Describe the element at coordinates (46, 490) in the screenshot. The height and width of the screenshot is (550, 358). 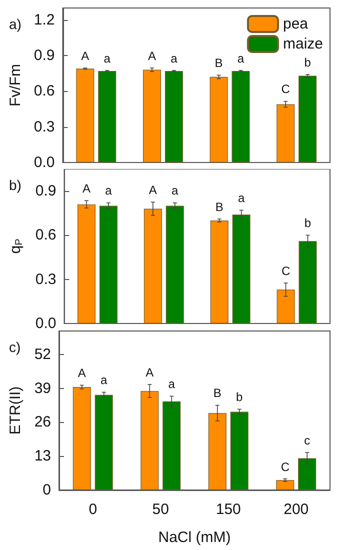
I see `y-tick-label: 0` at that location.